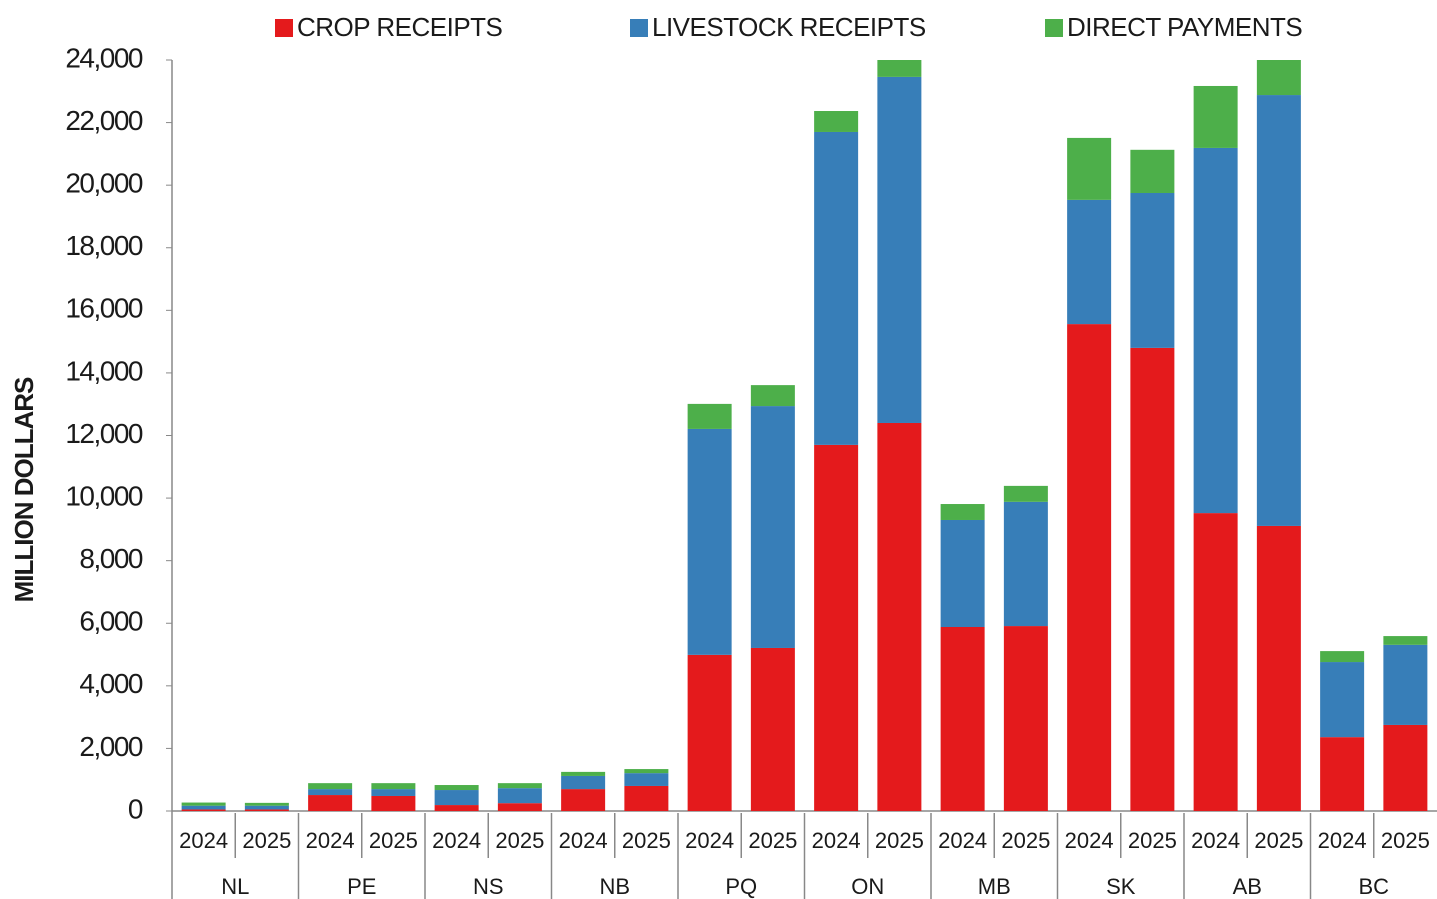  I want to click on group-label: NL, so click(235, 886).